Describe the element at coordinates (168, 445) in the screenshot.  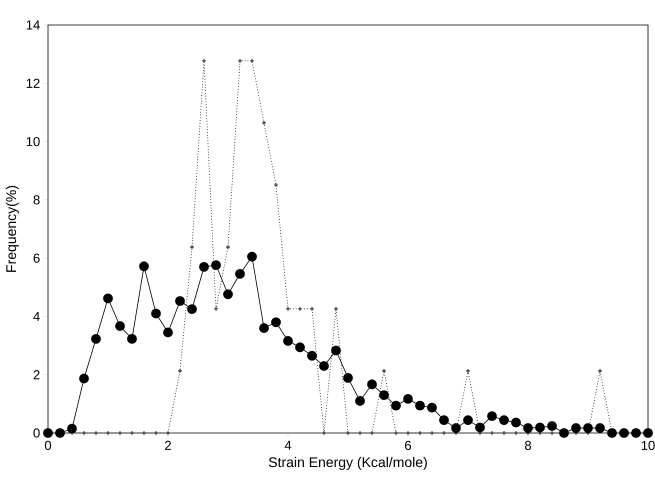
I see `x-tick-label: 2` at that location.